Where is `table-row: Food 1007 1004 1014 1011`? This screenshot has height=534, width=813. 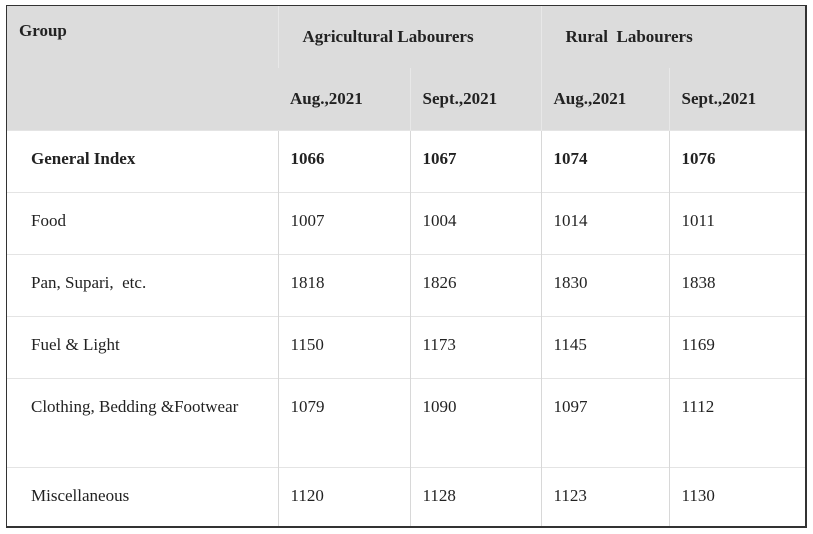
table-row: Food 1007 1004 1014 1011 is located at coordinates (406, 223).